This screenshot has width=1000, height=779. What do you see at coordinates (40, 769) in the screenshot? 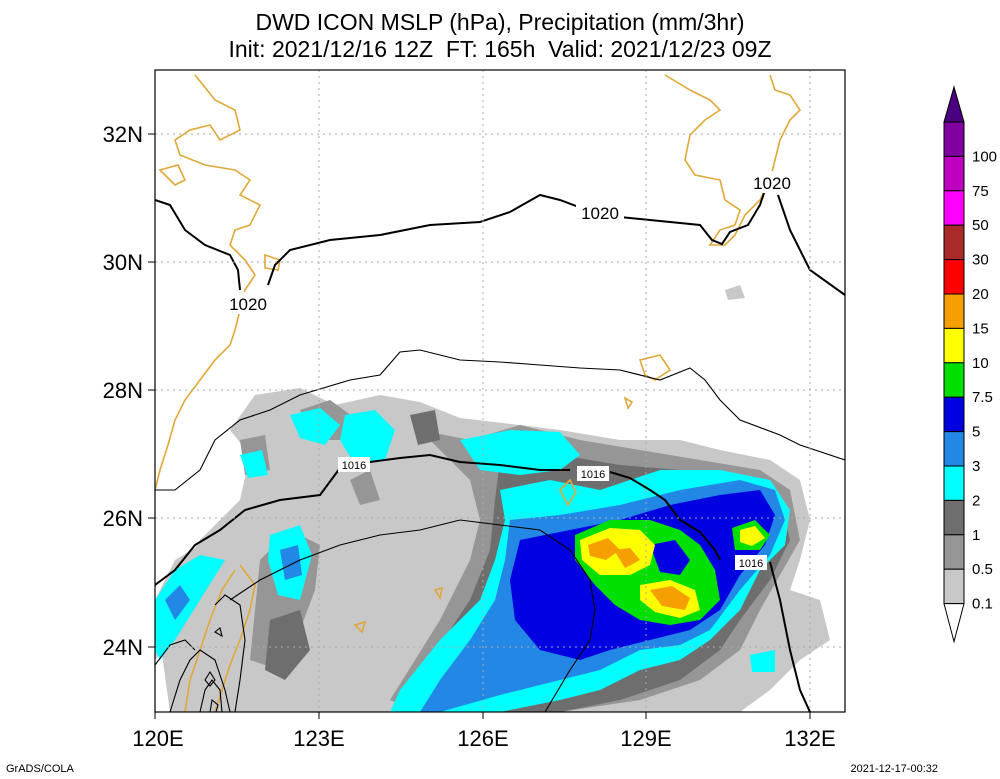
I see `footer-credit: GrADS/COLA` at bounding box center [40, 769].